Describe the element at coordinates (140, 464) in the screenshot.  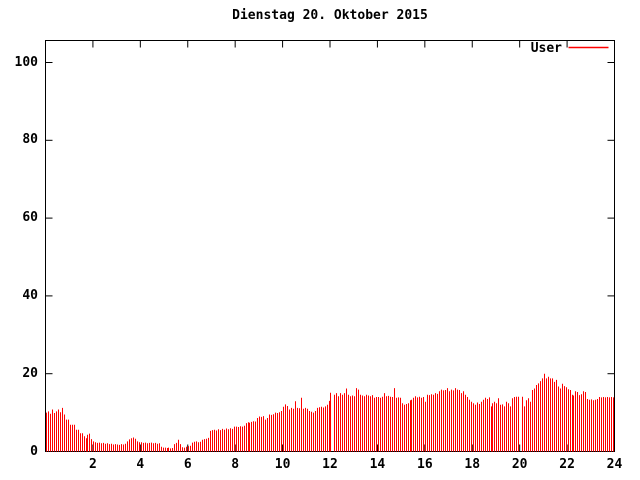
I see `x-tick-label: 4` at that location.